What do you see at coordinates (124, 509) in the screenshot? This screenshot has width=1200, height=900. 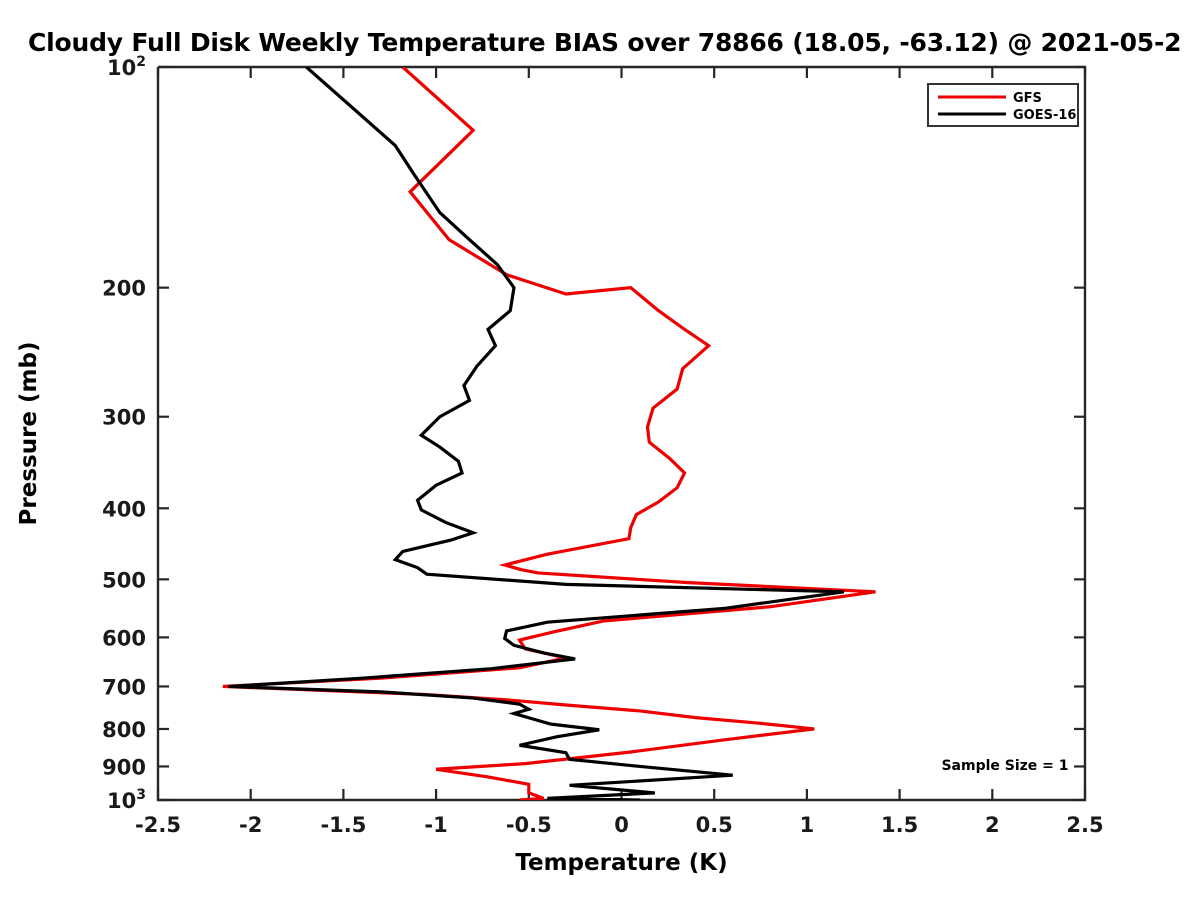 I see `y-tick-label: 400` at bounding box center [124, 509].